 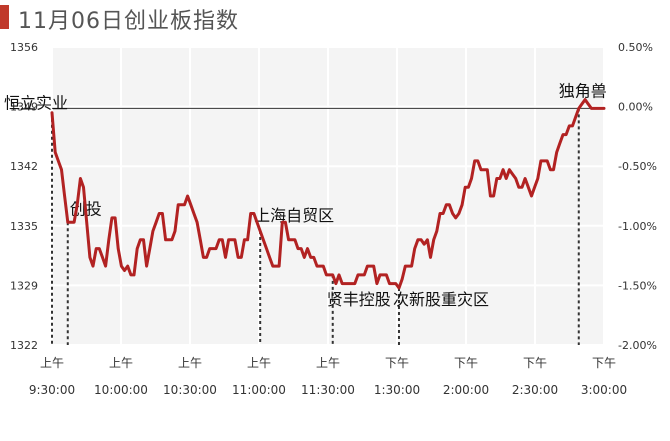 What do you see at coordinates (328, 390) in the screenshot?
I see `x-tick-label: 11:30:00` at bounding box center [328, 390].